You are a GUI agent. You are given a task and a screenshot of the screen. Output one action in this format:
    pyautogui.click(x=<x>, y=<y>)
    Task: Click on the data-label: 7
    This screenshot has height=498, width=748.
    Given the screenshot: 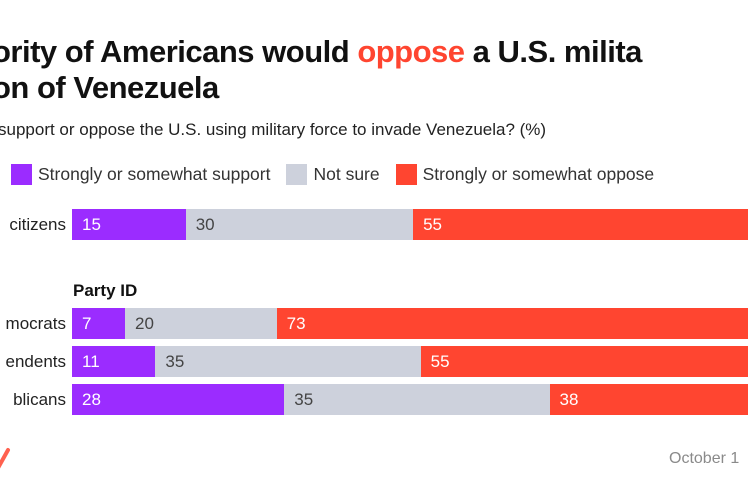 What is the action you would take?
    pyautogui.click(x=87, y=323)
    